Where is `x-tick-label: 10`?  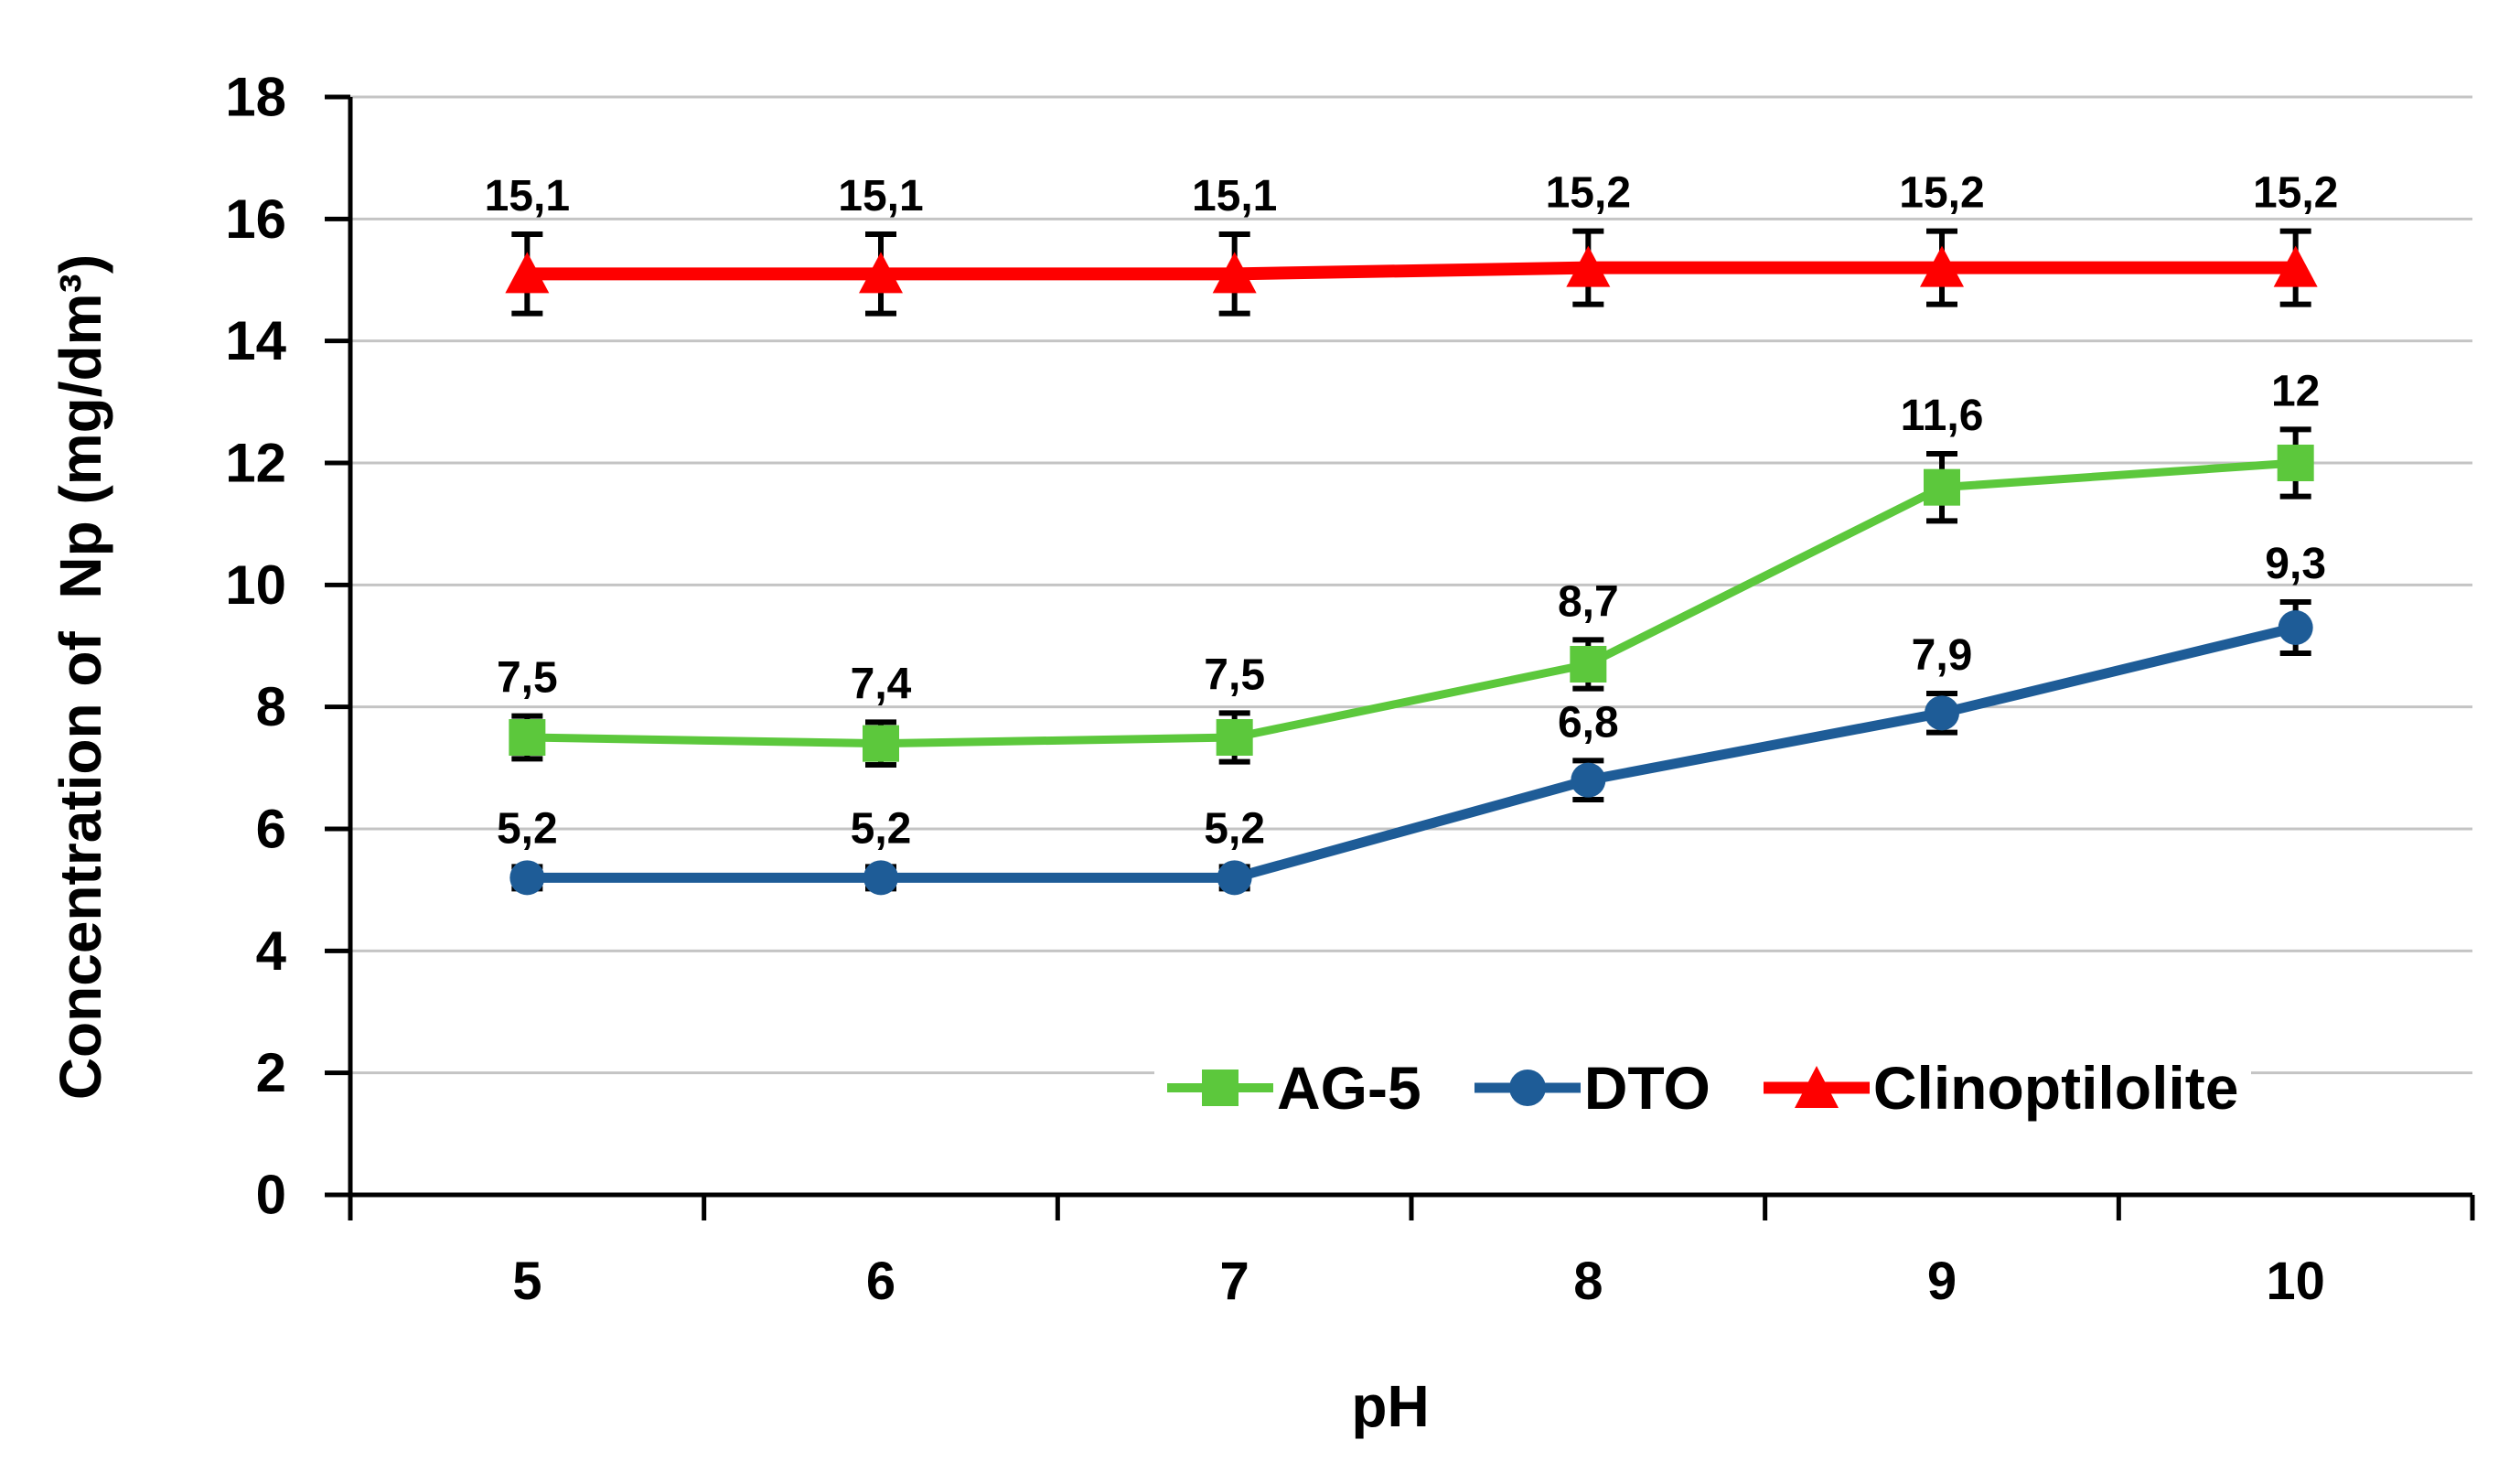
x-tick-label: 10 is located at coordinates (2295, 1281).